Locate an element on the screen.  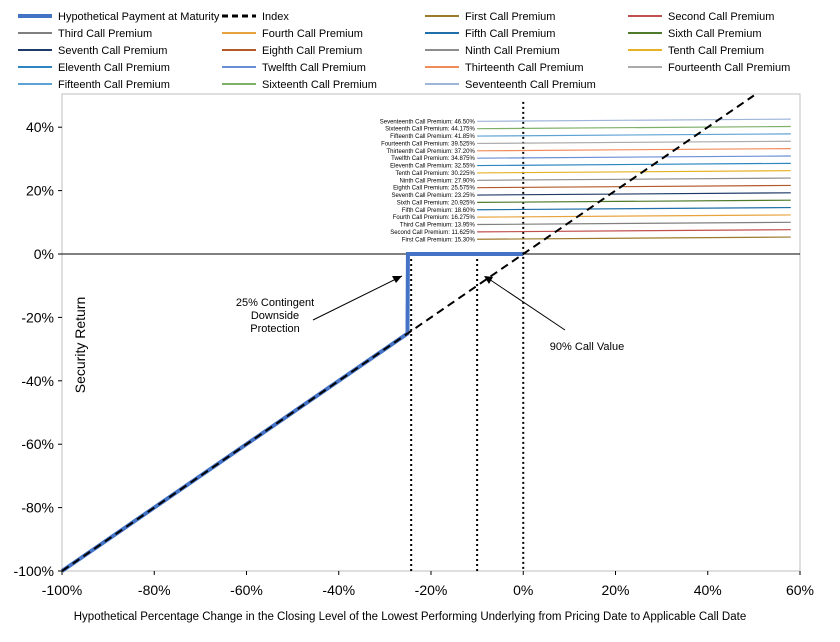
legend-label: Eleventh Call Premium is located at coordinates (114, 68).